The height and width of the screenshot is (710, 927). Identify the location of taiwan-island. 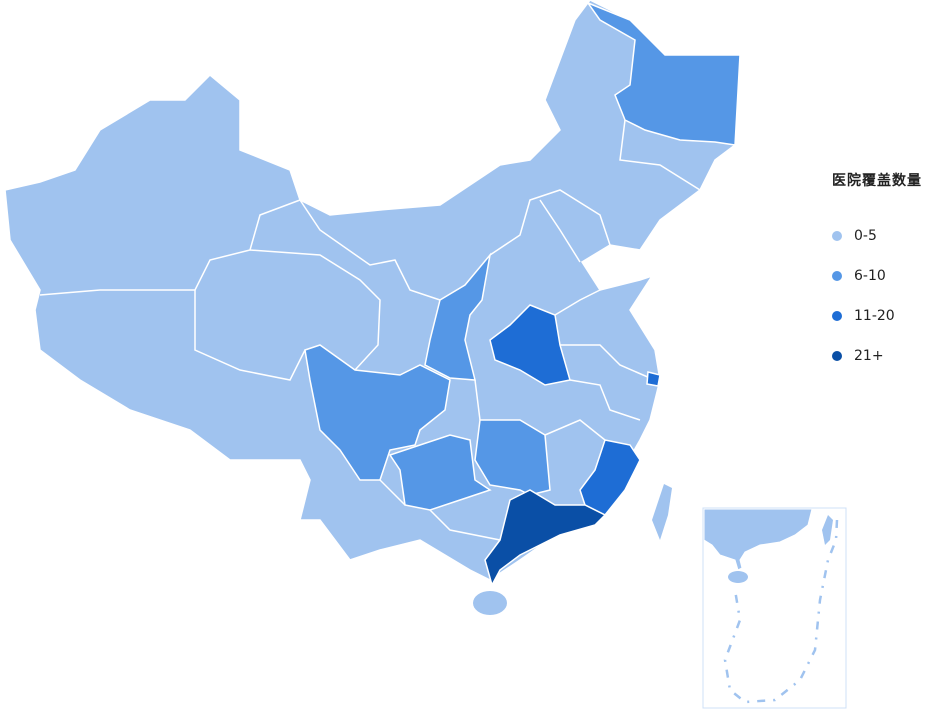
(662, 512).